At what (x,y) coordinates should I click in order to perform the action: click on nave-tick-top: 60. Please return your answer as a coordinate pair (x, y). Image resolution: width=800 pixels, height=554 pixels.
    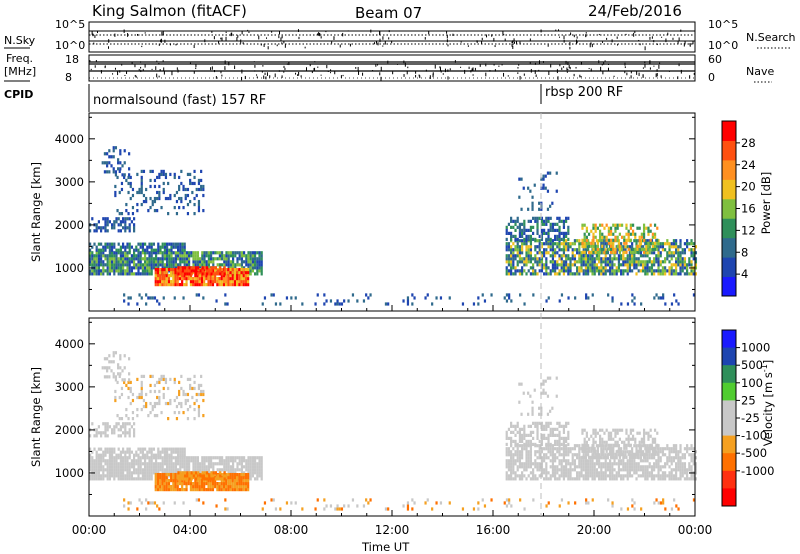
    Looking at the image, I should click on (715, 59).